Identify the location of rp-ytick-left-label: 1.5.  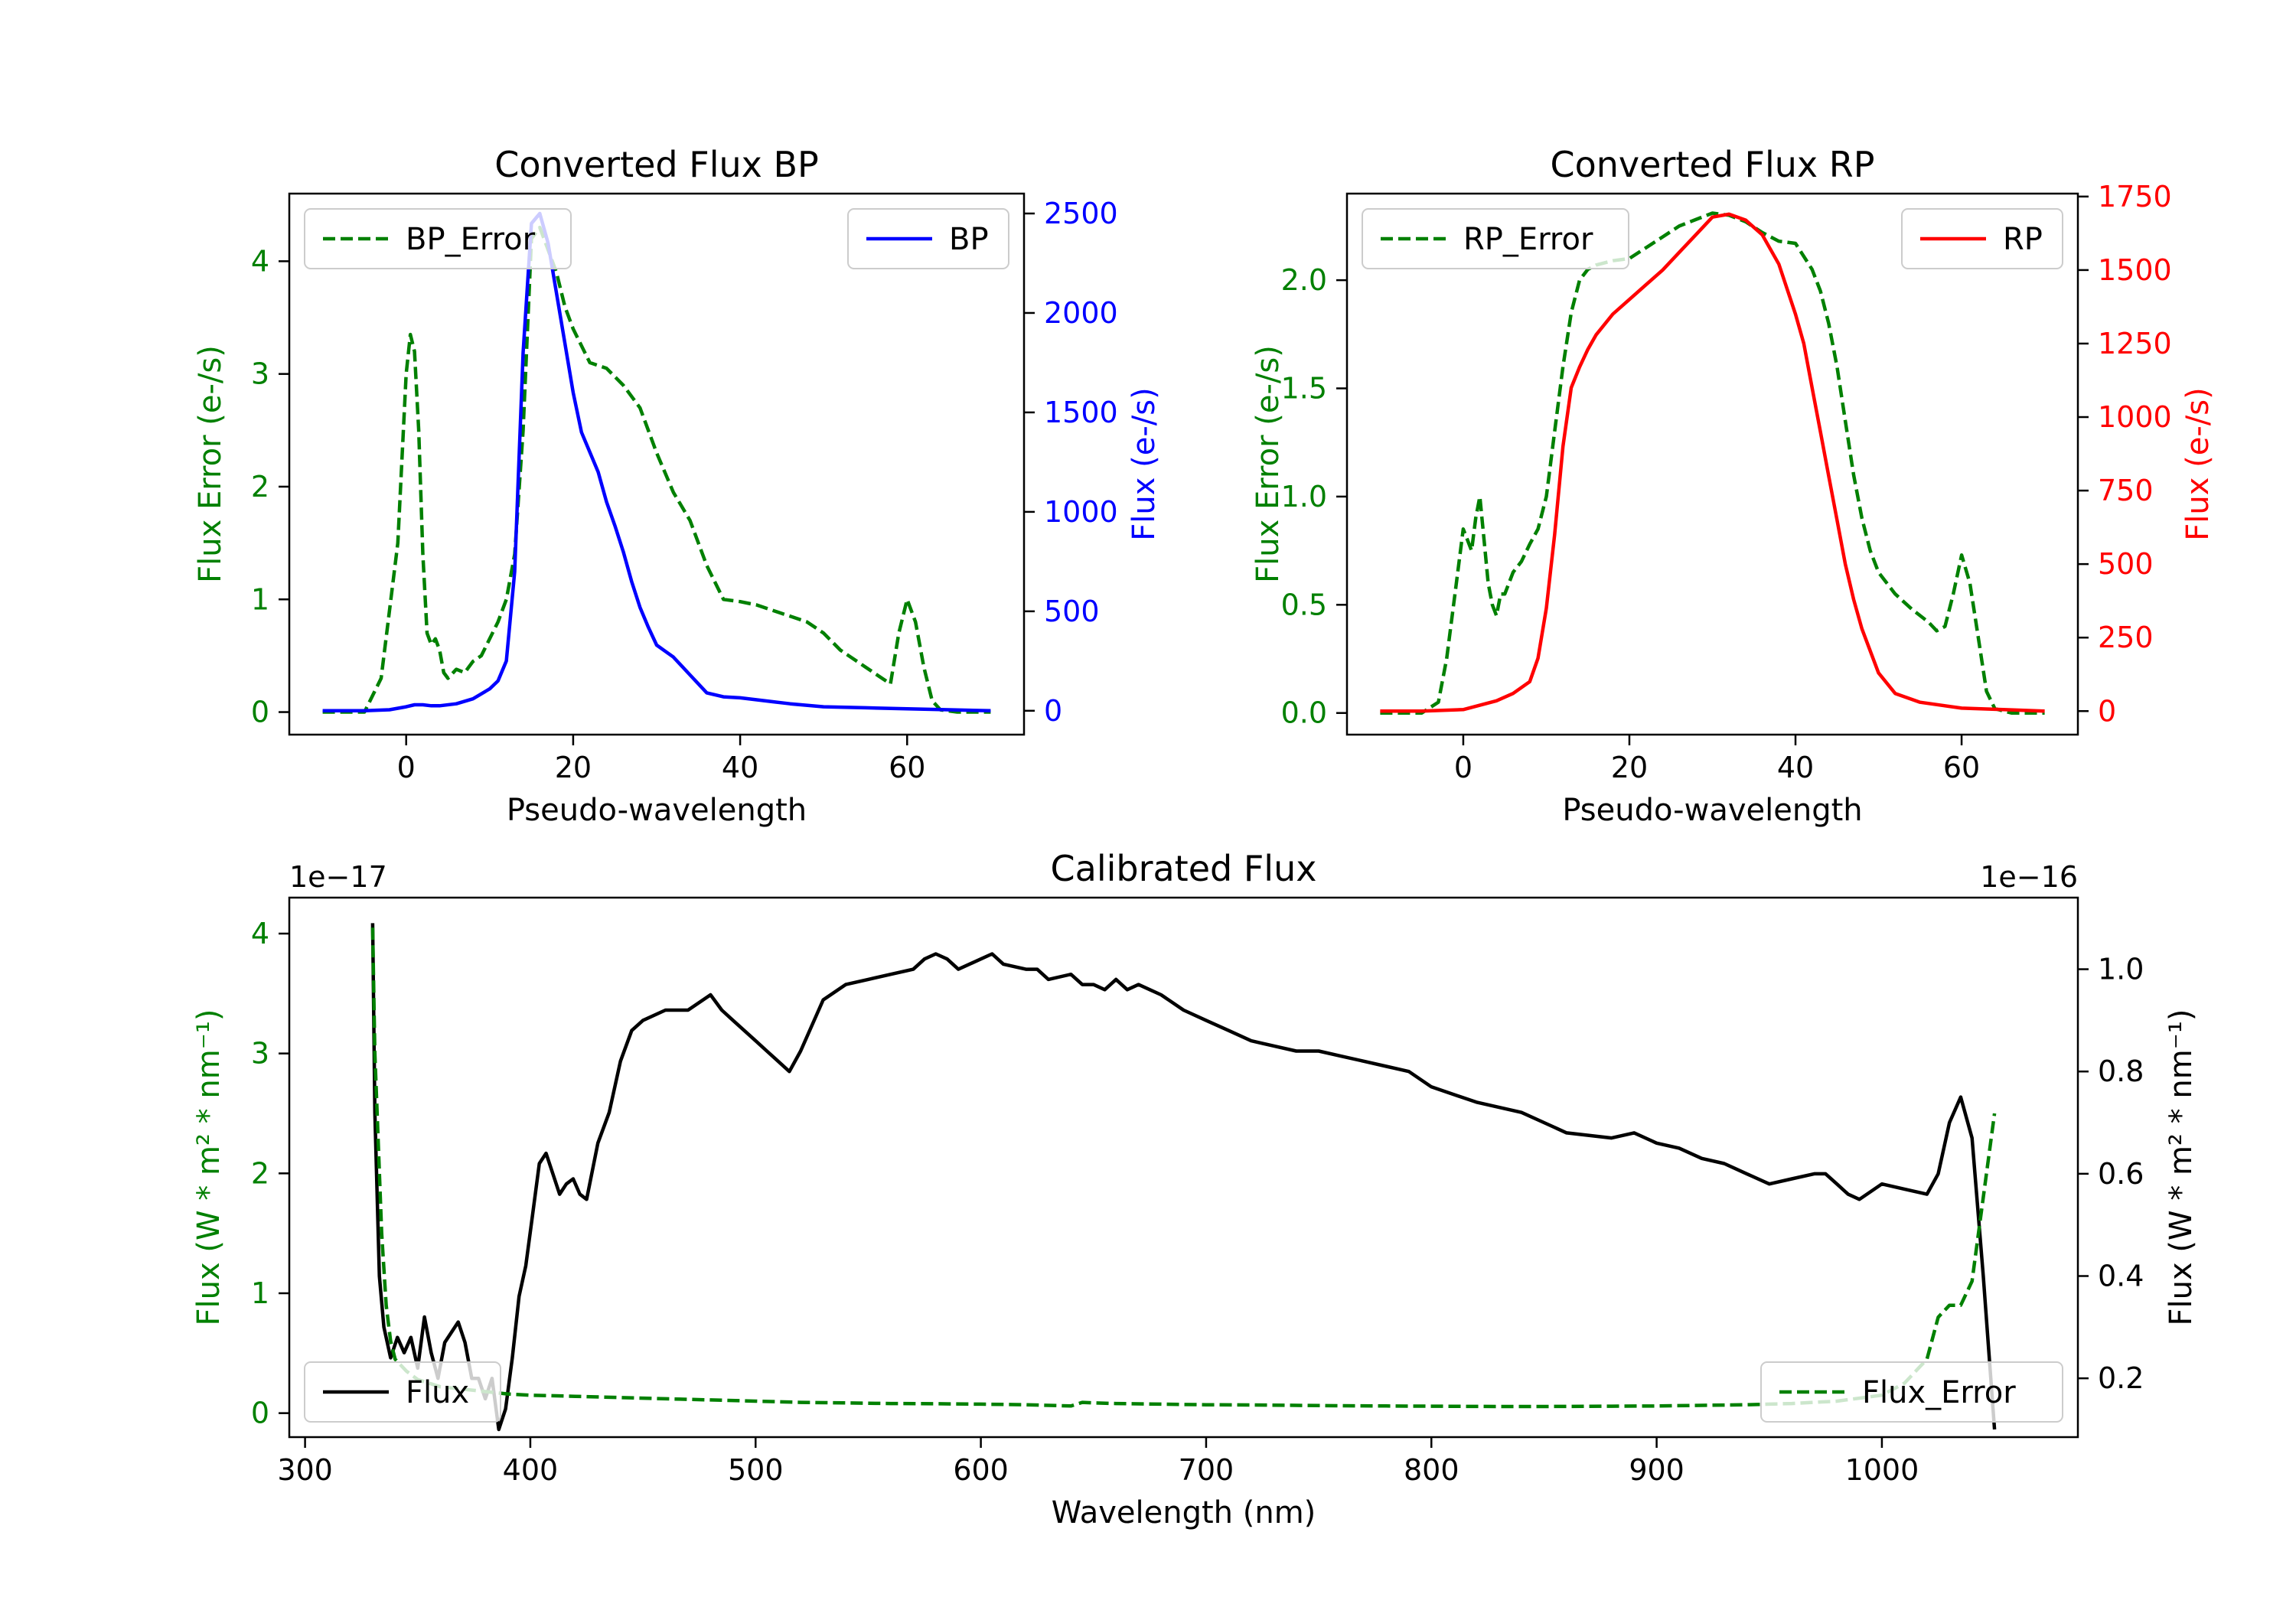
(1304, 389).